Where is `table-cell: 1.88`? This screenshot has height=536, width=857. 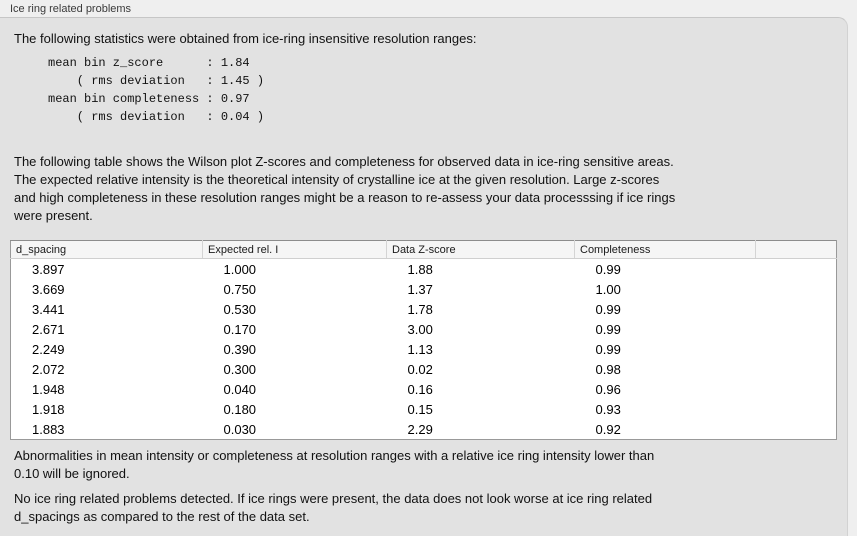
table-cell: 1.88 is located at coordinates (420, 269).